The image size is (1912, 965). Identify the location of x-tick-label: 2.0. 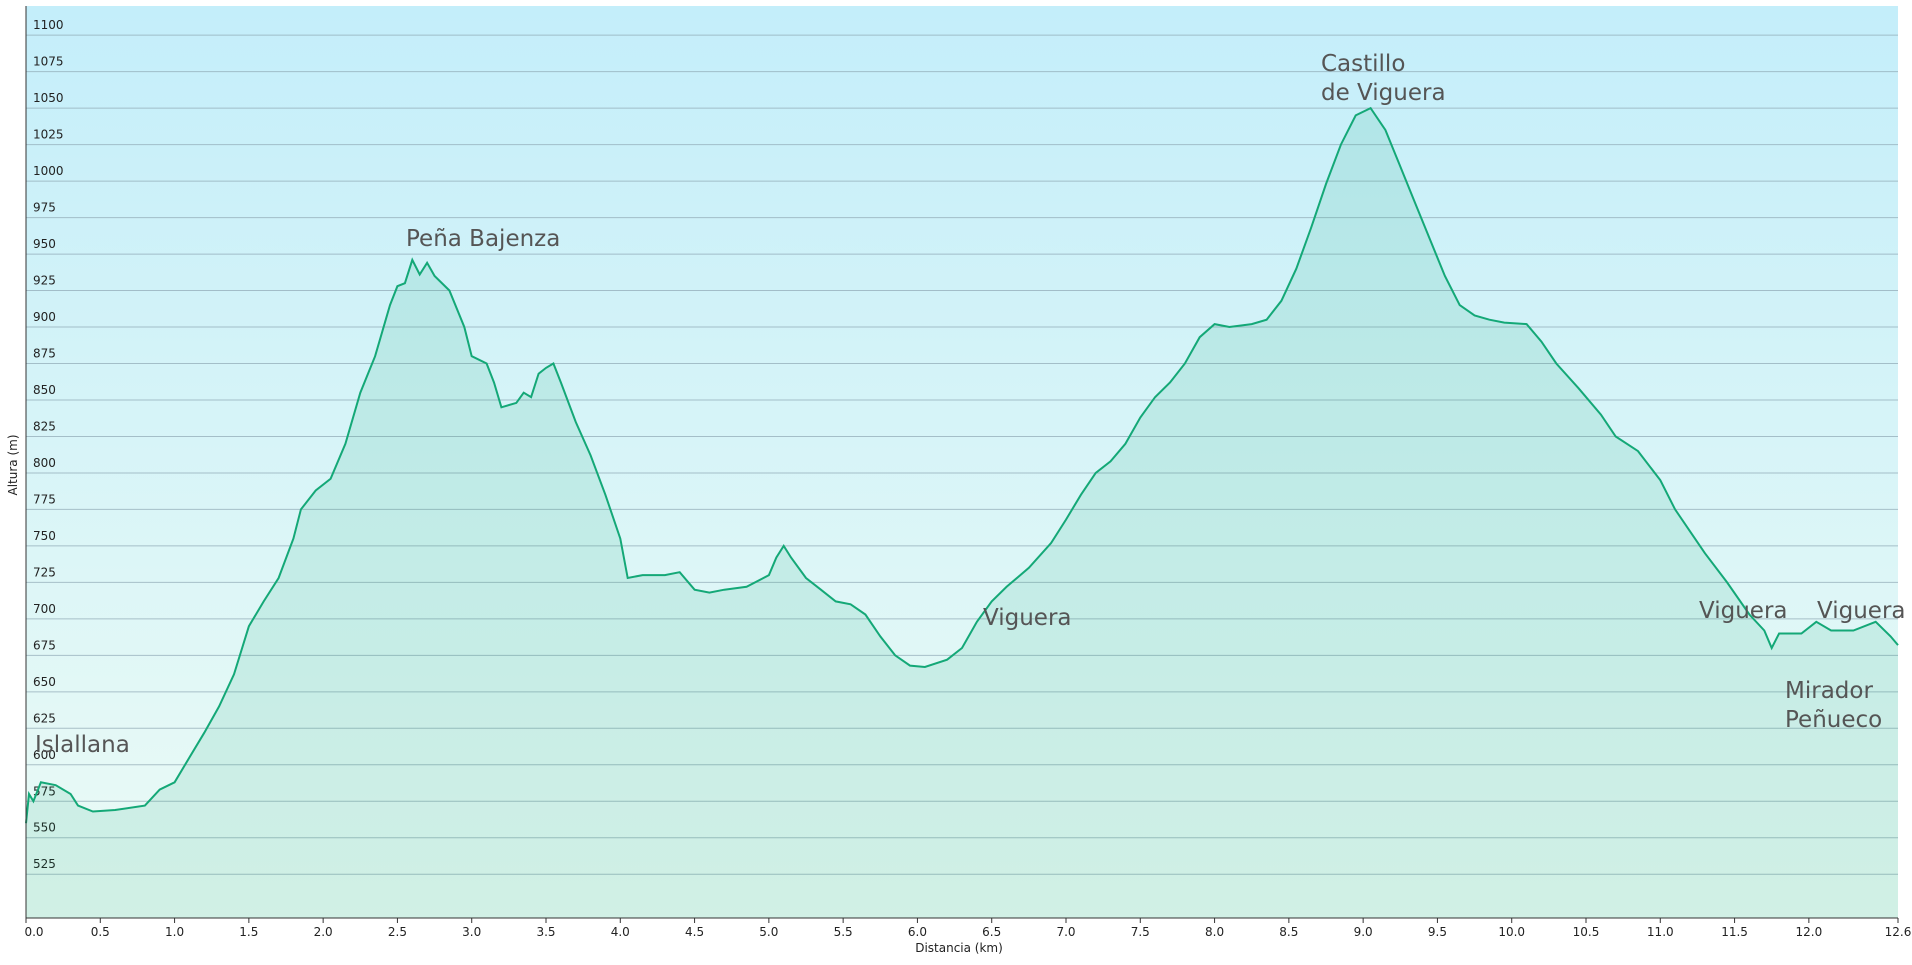
(323, 932).